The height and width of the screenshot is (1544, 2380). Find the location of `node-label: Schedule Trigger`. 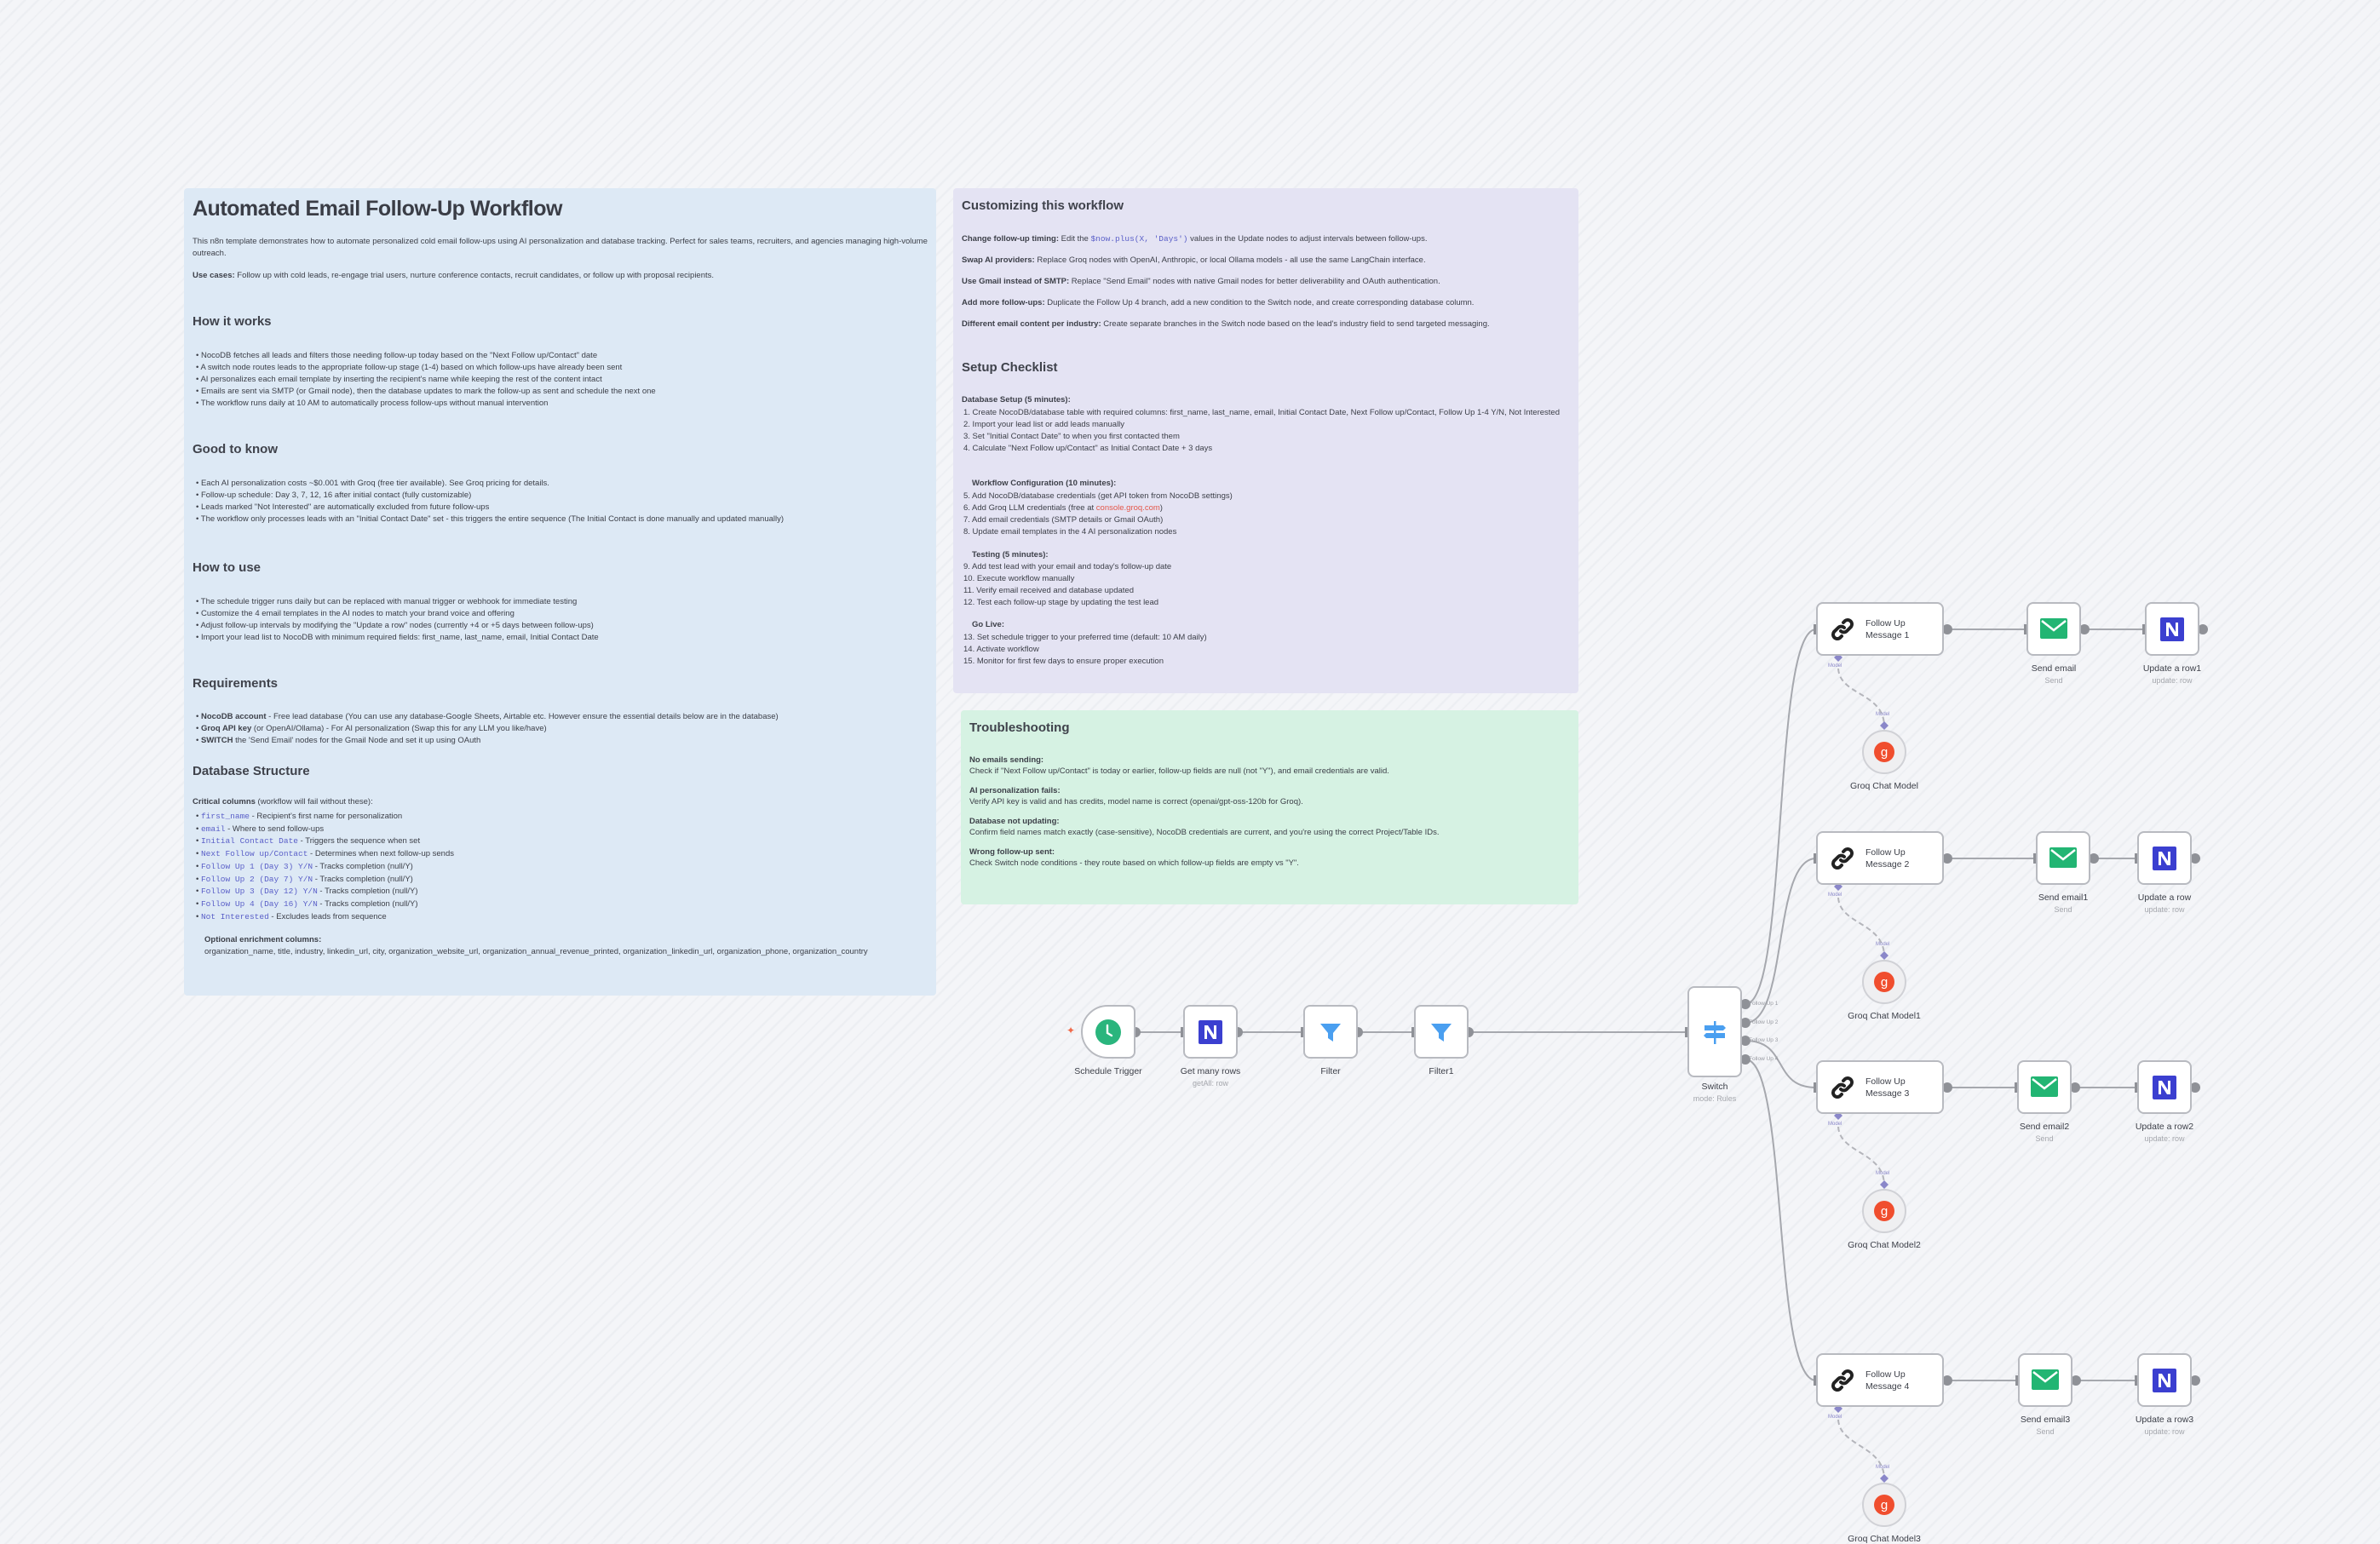

node-label: Schedule Trigger is located at coordinates (1108, 1071).